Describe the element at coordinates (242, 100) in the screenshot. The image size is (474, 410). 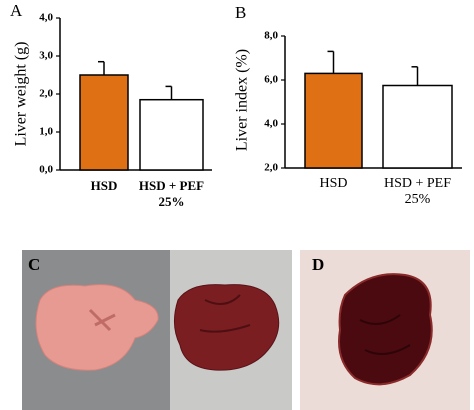
I see `y-axis-label: Liver index (%)` at that location.